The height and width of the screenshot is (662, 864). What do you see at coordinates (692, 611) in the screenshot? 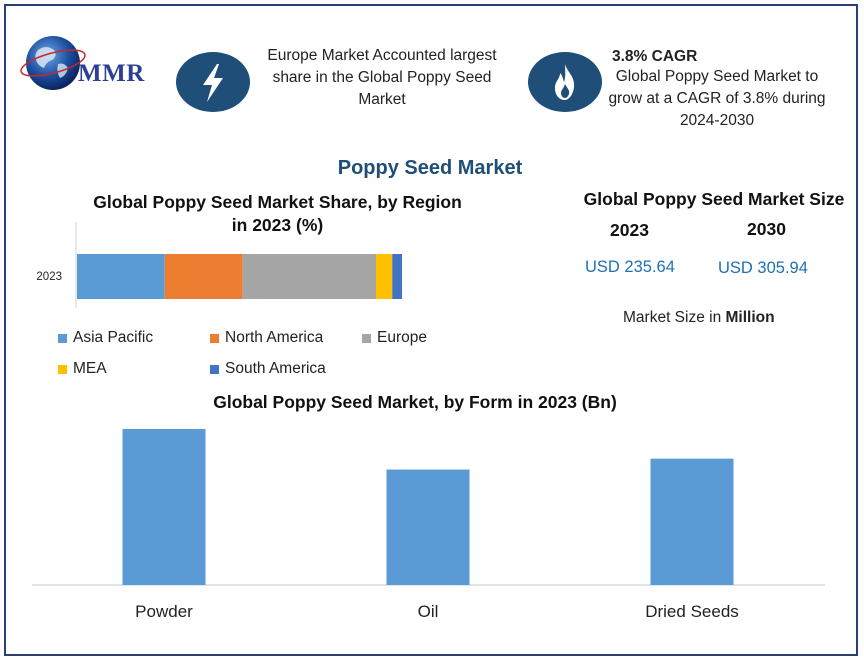
I see `form-category-label: Dried Seeds` at bounding box center [692, 611].